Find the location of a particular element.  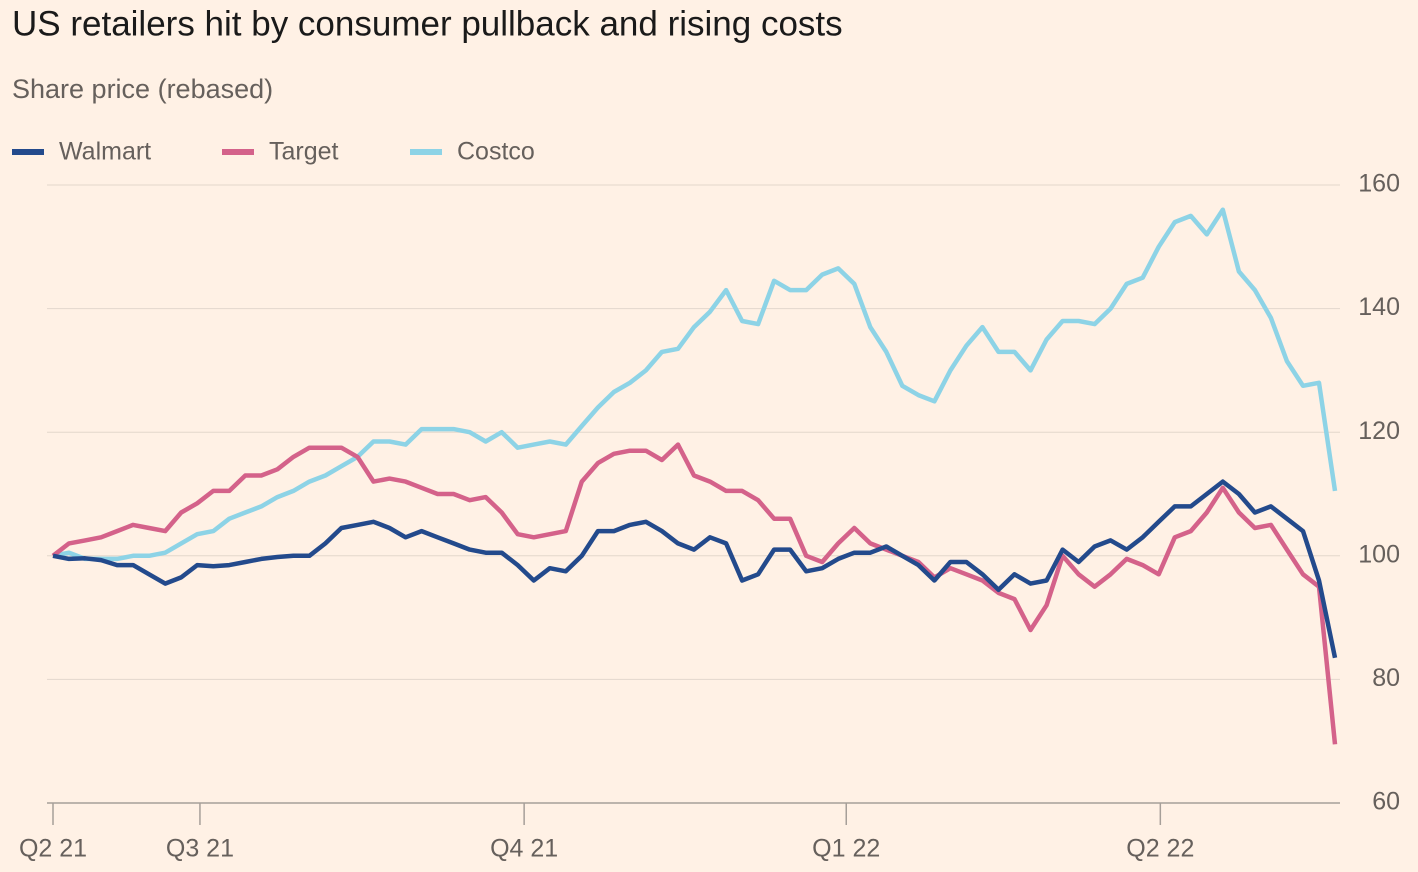

y-tick-label: 140 is located at coordinates (1379, 307).